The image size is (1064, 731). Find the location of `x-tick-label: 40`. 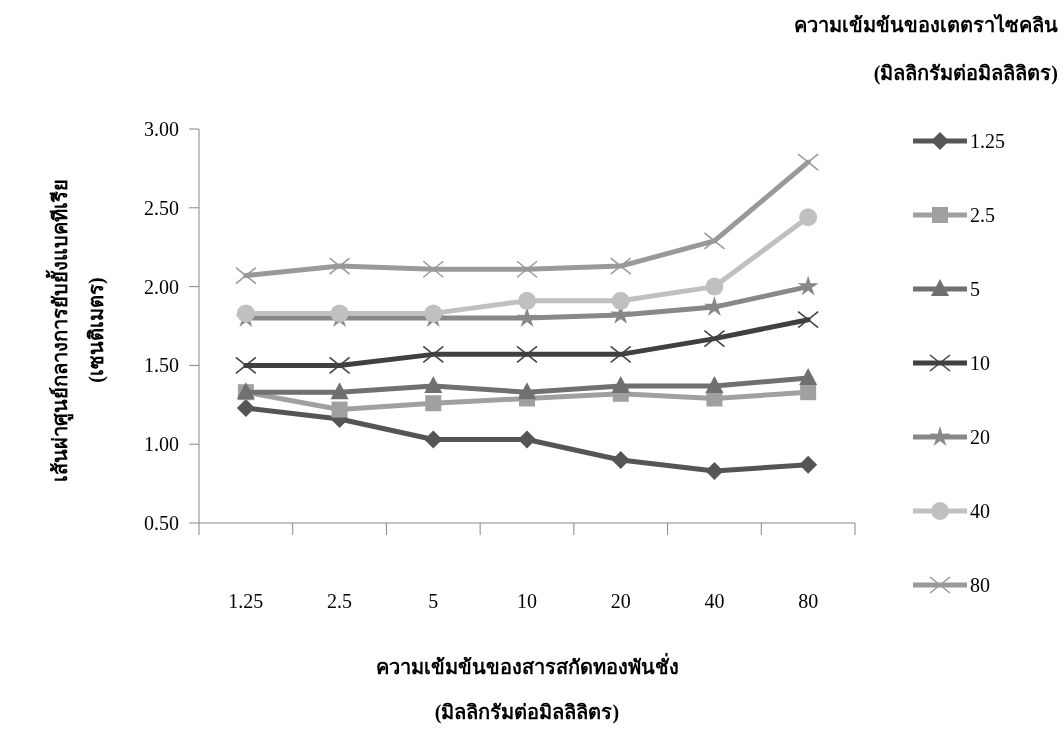

x-tick-label: 40 is located at coordinates (714, 601).